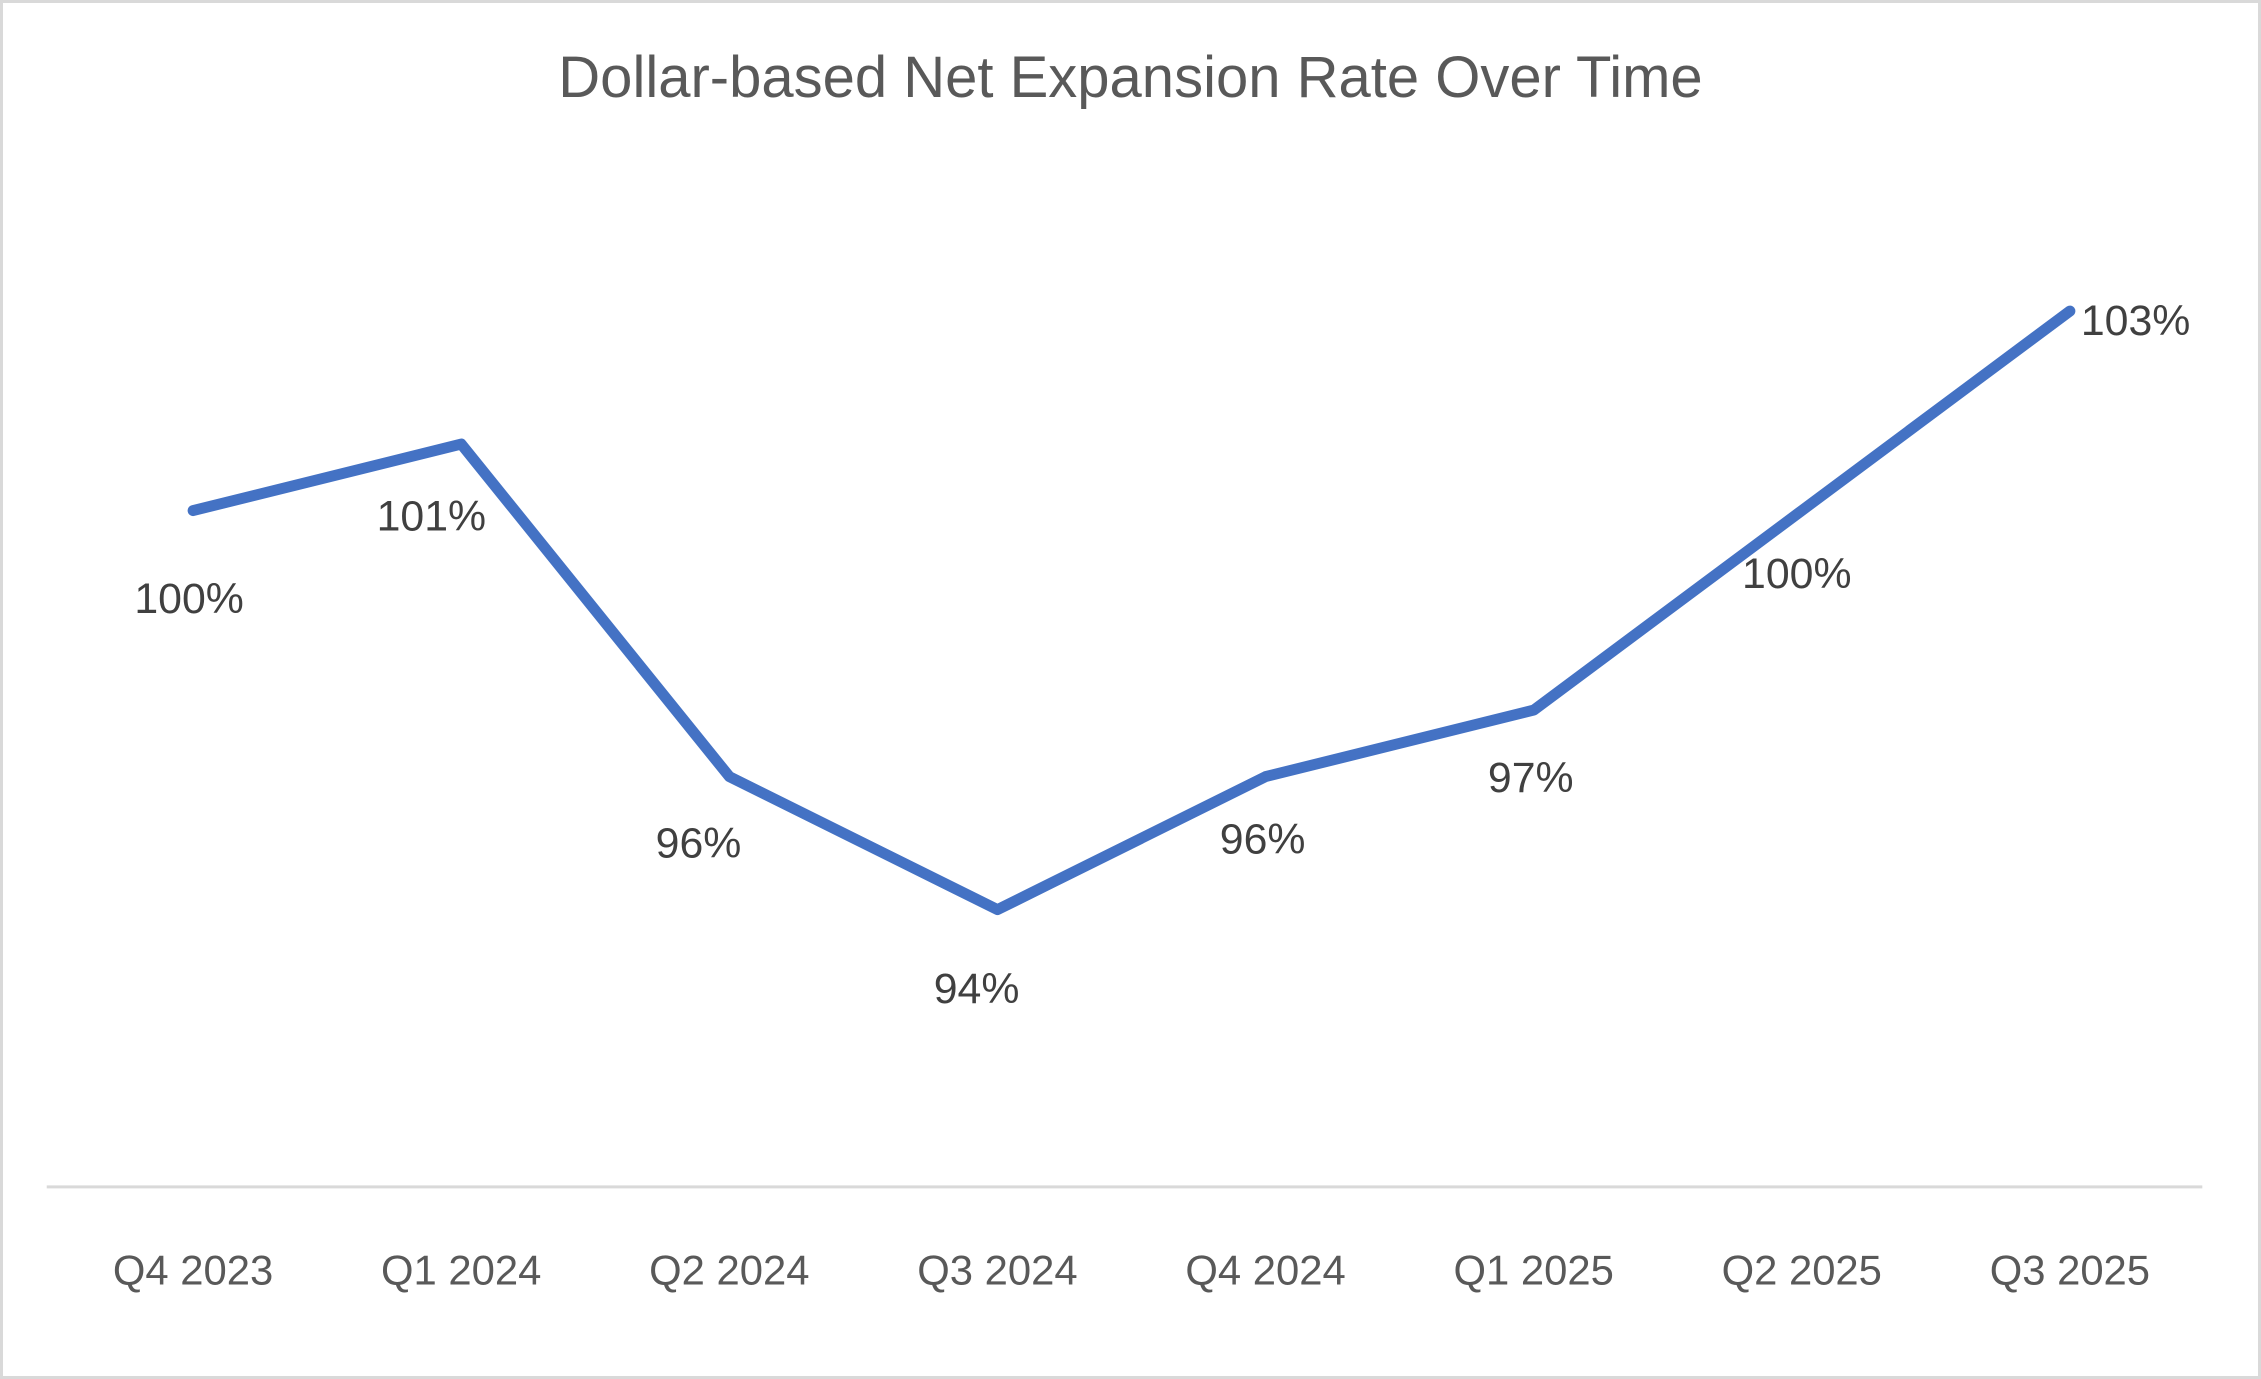 This screenshot has height=1379, width=2261. What do you see at coordinates (1534, 1269) in the screenshot?
I see `x-axis-label-q1-2025: Q1 2025` at bounding box center [1534, 1269].